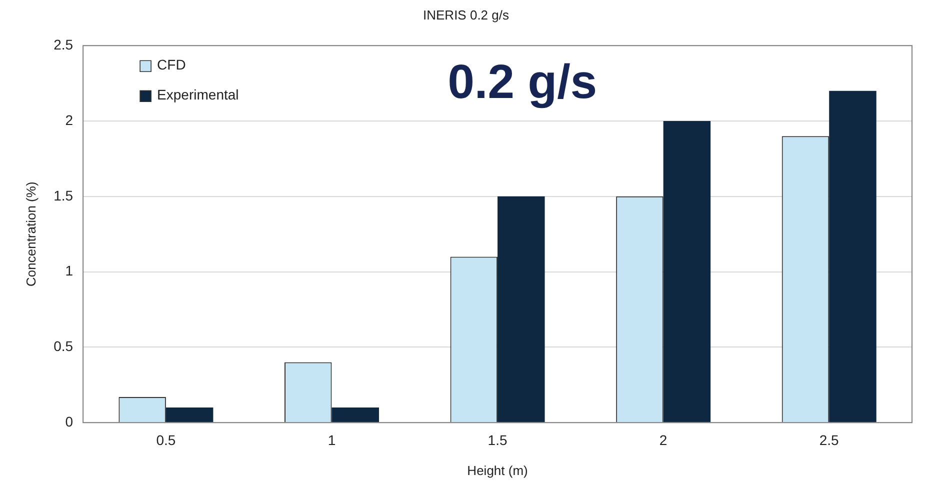 The width and height of the screenshot is (942, 495). What do you see at coordinates (198, 94) in the screenshot?
I see `legend-label: Experimental` at bounding box center [198, 94].